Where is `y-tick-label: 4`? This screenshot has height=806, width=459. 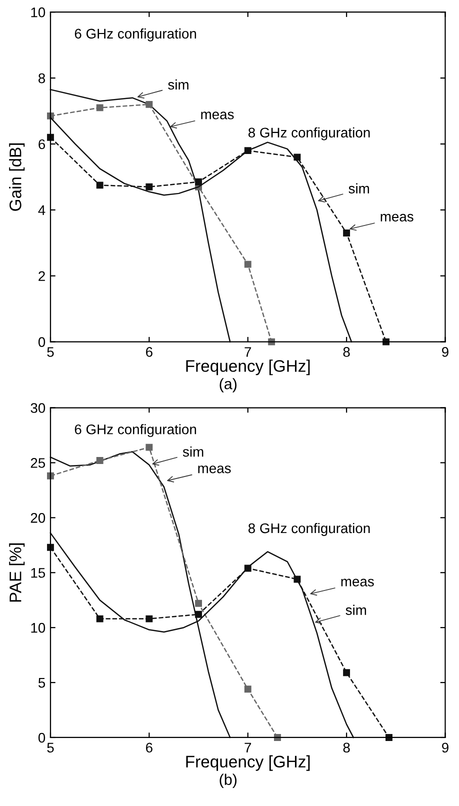 y-tick-label: 4 is located at coordinates (42, 210).